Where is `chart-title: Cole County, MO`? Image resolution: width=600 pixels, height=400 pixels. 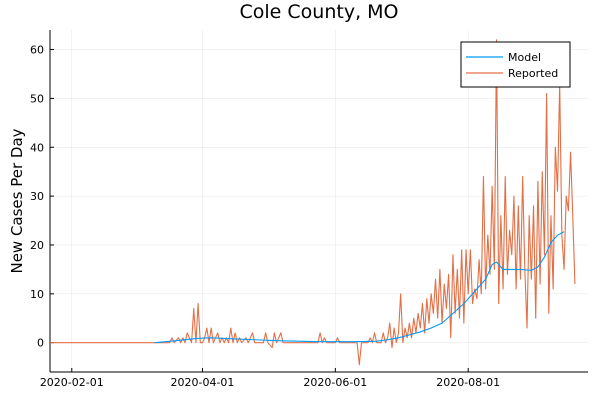
chart-title: Cole County, MO is located at coordinates (319, 12).